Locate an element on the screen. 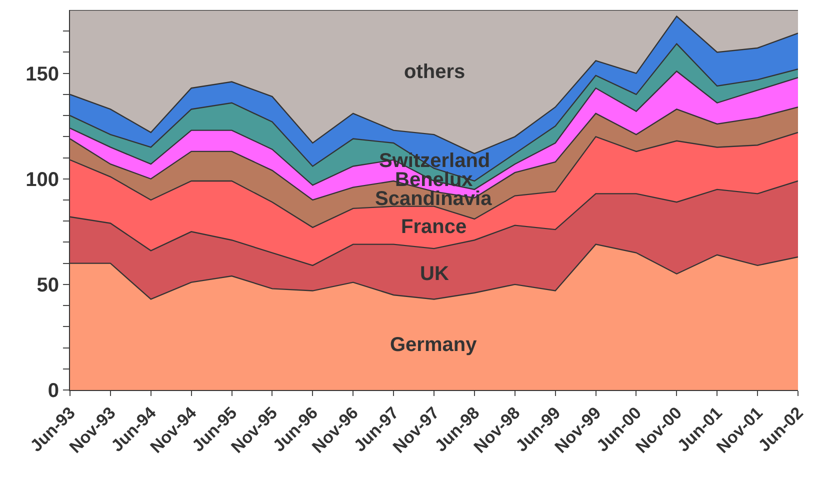 The height and width of the screenshot is (486, 820). y-tick-label: 150 is located at coordinates (42, 74).